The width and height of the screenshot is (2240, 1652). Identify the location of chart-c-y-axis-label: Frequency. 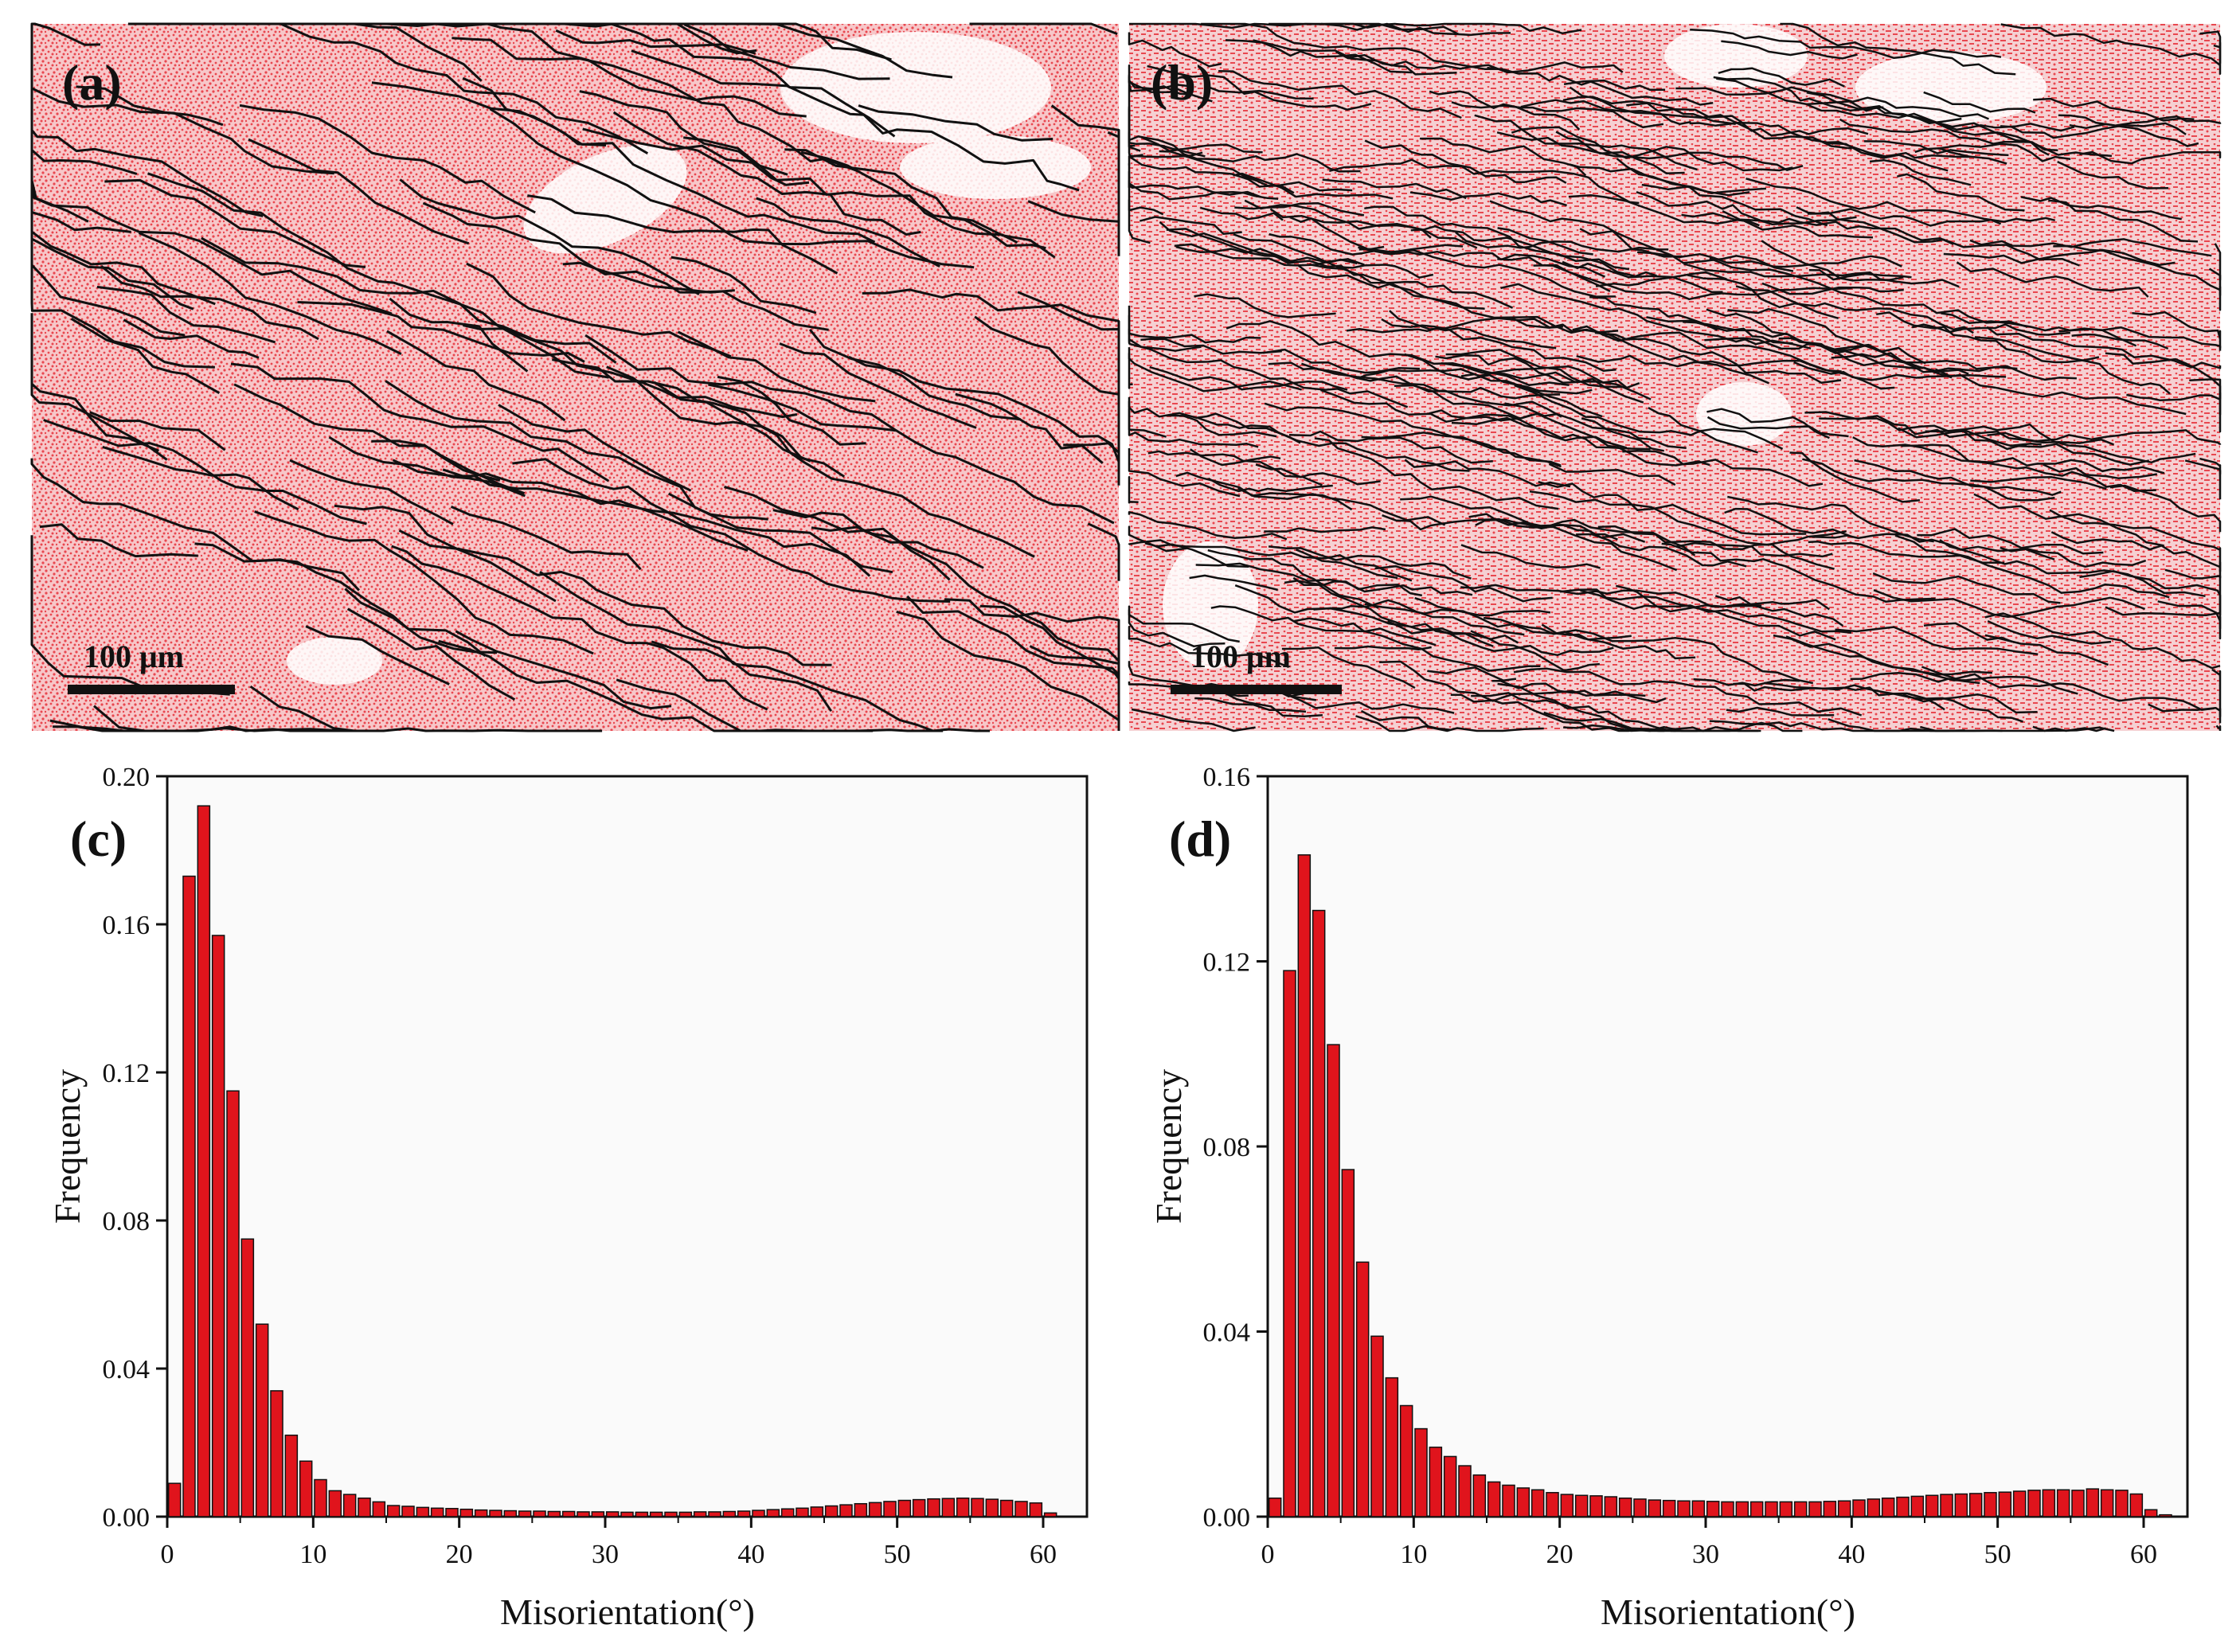
(67, 1146).